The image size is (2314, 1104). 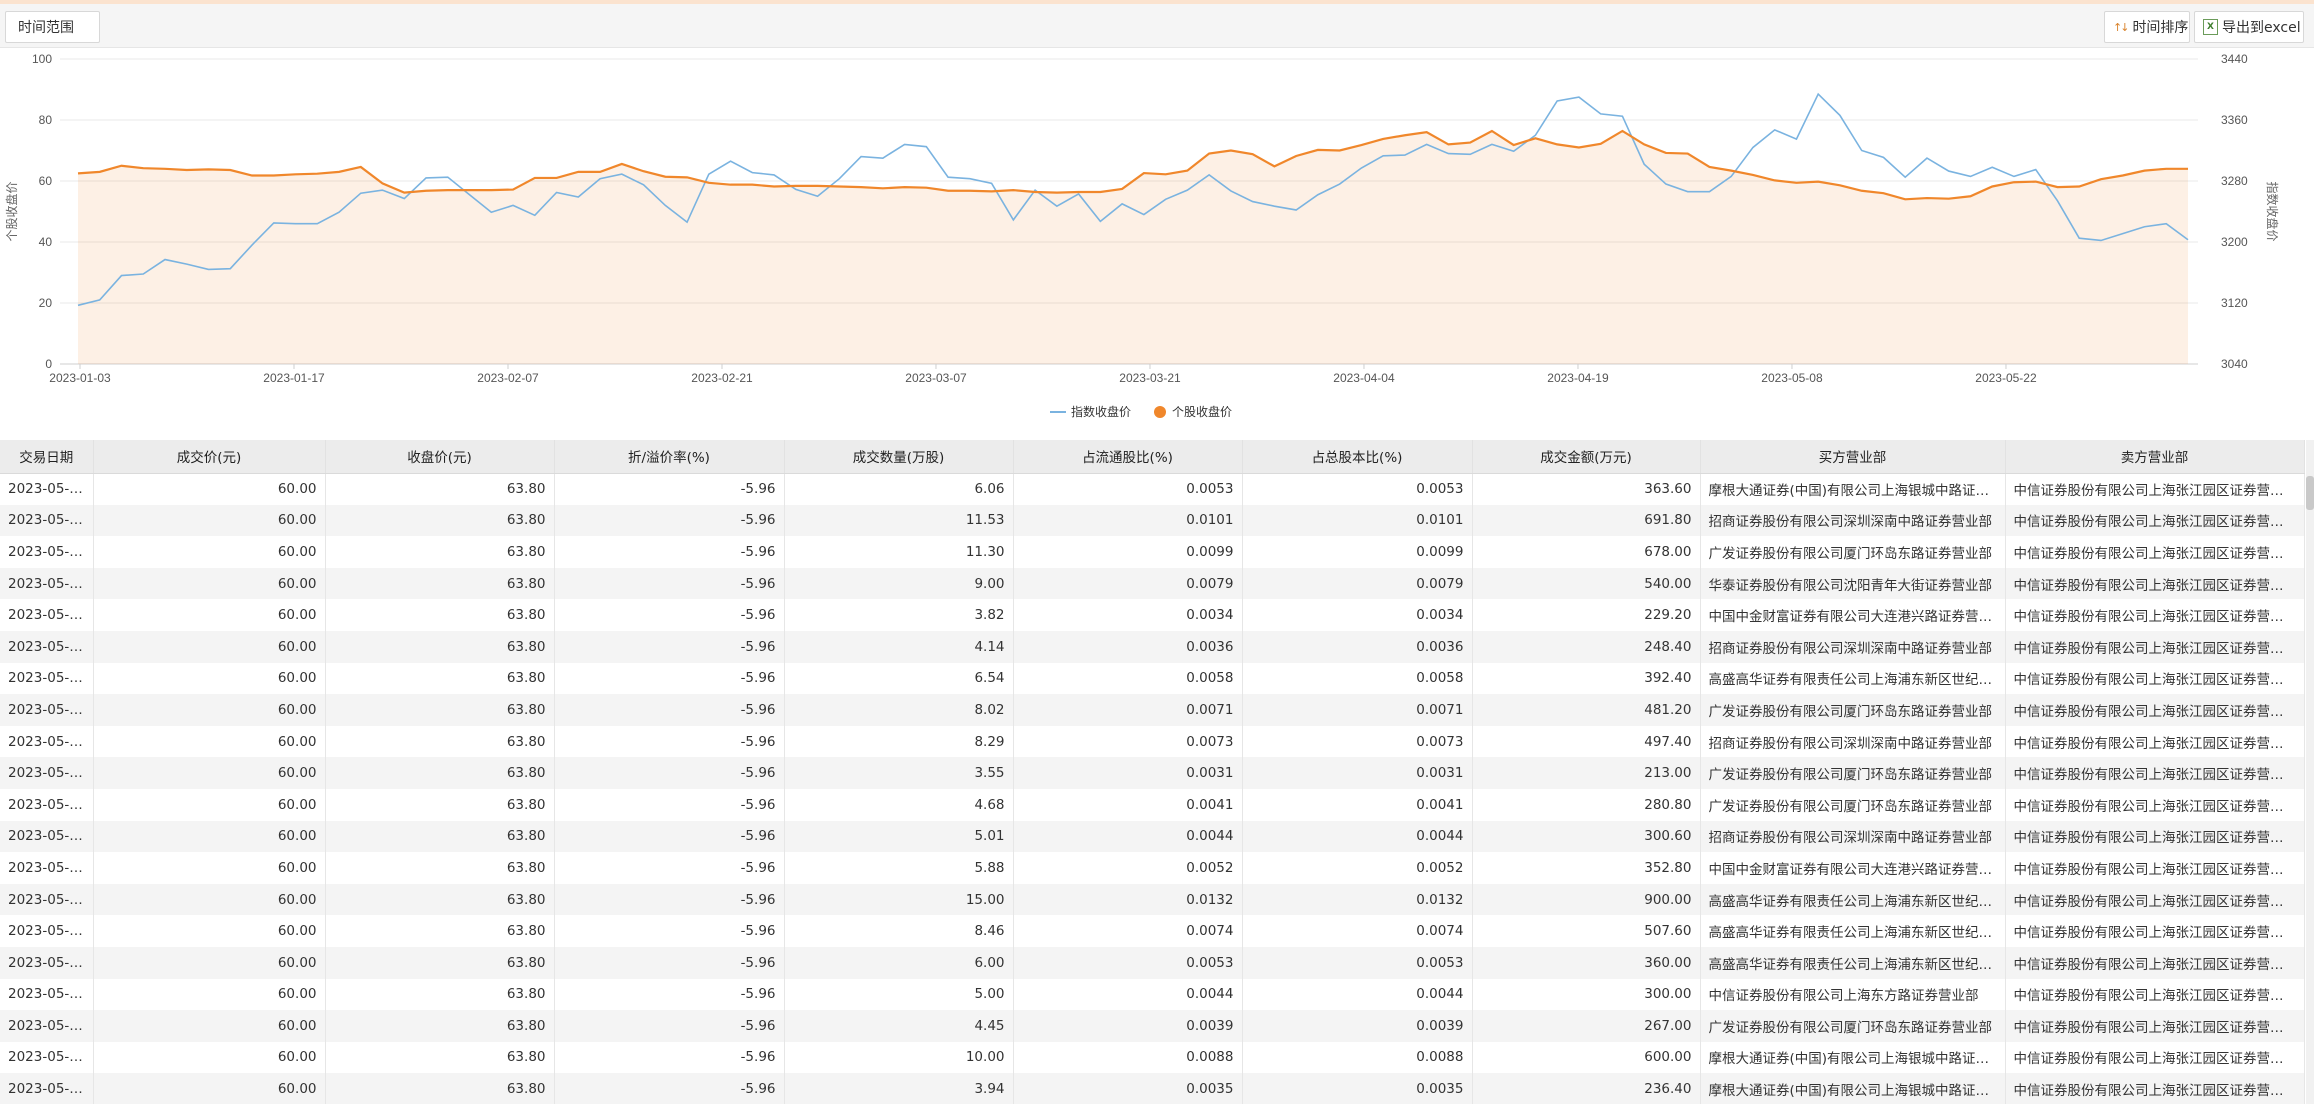 I want to click on left-axis-tick-label: 60, so click(x=46, y=181).